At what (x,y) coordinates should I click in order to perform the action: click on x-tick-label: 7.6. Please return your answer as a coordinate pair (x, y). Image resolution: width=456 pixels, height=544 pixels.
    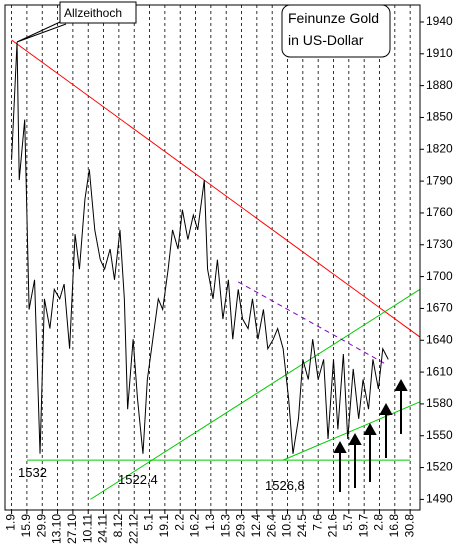
    Looking at the image, I should click on (317, 522).